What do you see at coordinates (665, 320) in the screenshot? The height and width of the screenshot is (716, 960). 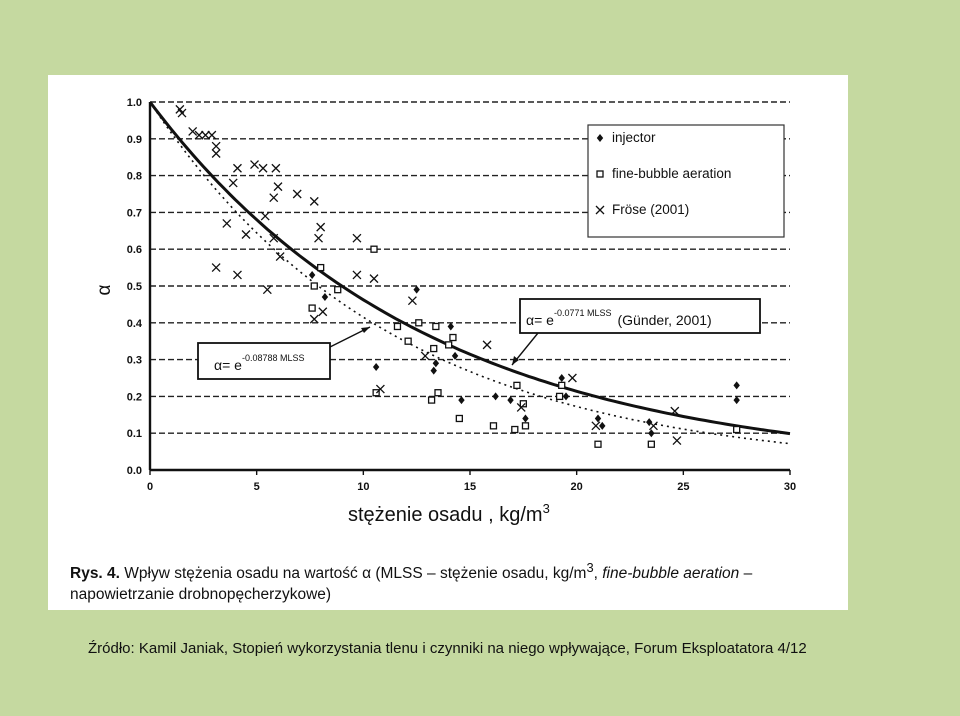 I see `gunder-label-source: (Günder, 2001)` at bounding box center [665, 320].